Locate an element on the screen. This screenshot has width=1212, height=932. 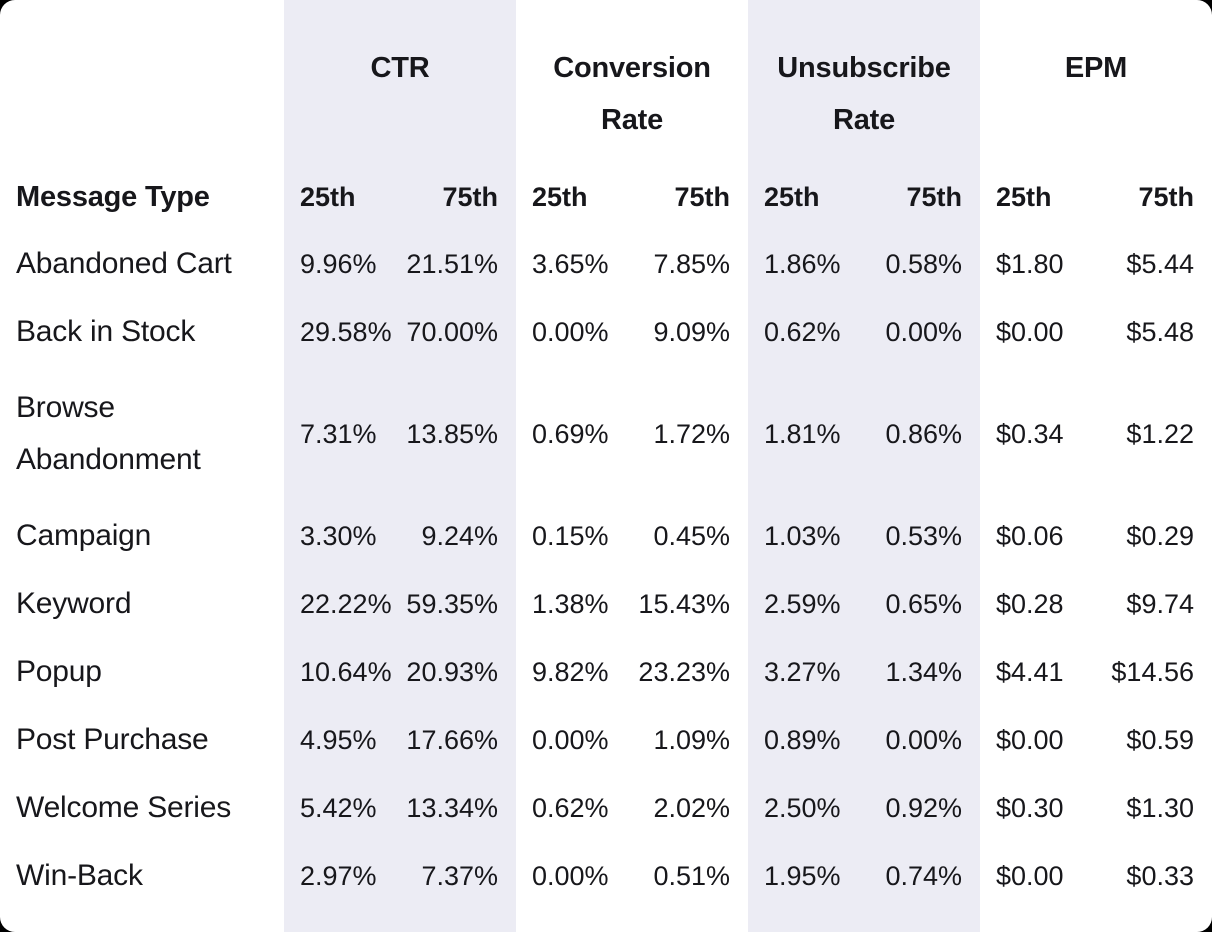
cell-unsubscribe-75th: 0.92% is located at coordinates (923, 807).